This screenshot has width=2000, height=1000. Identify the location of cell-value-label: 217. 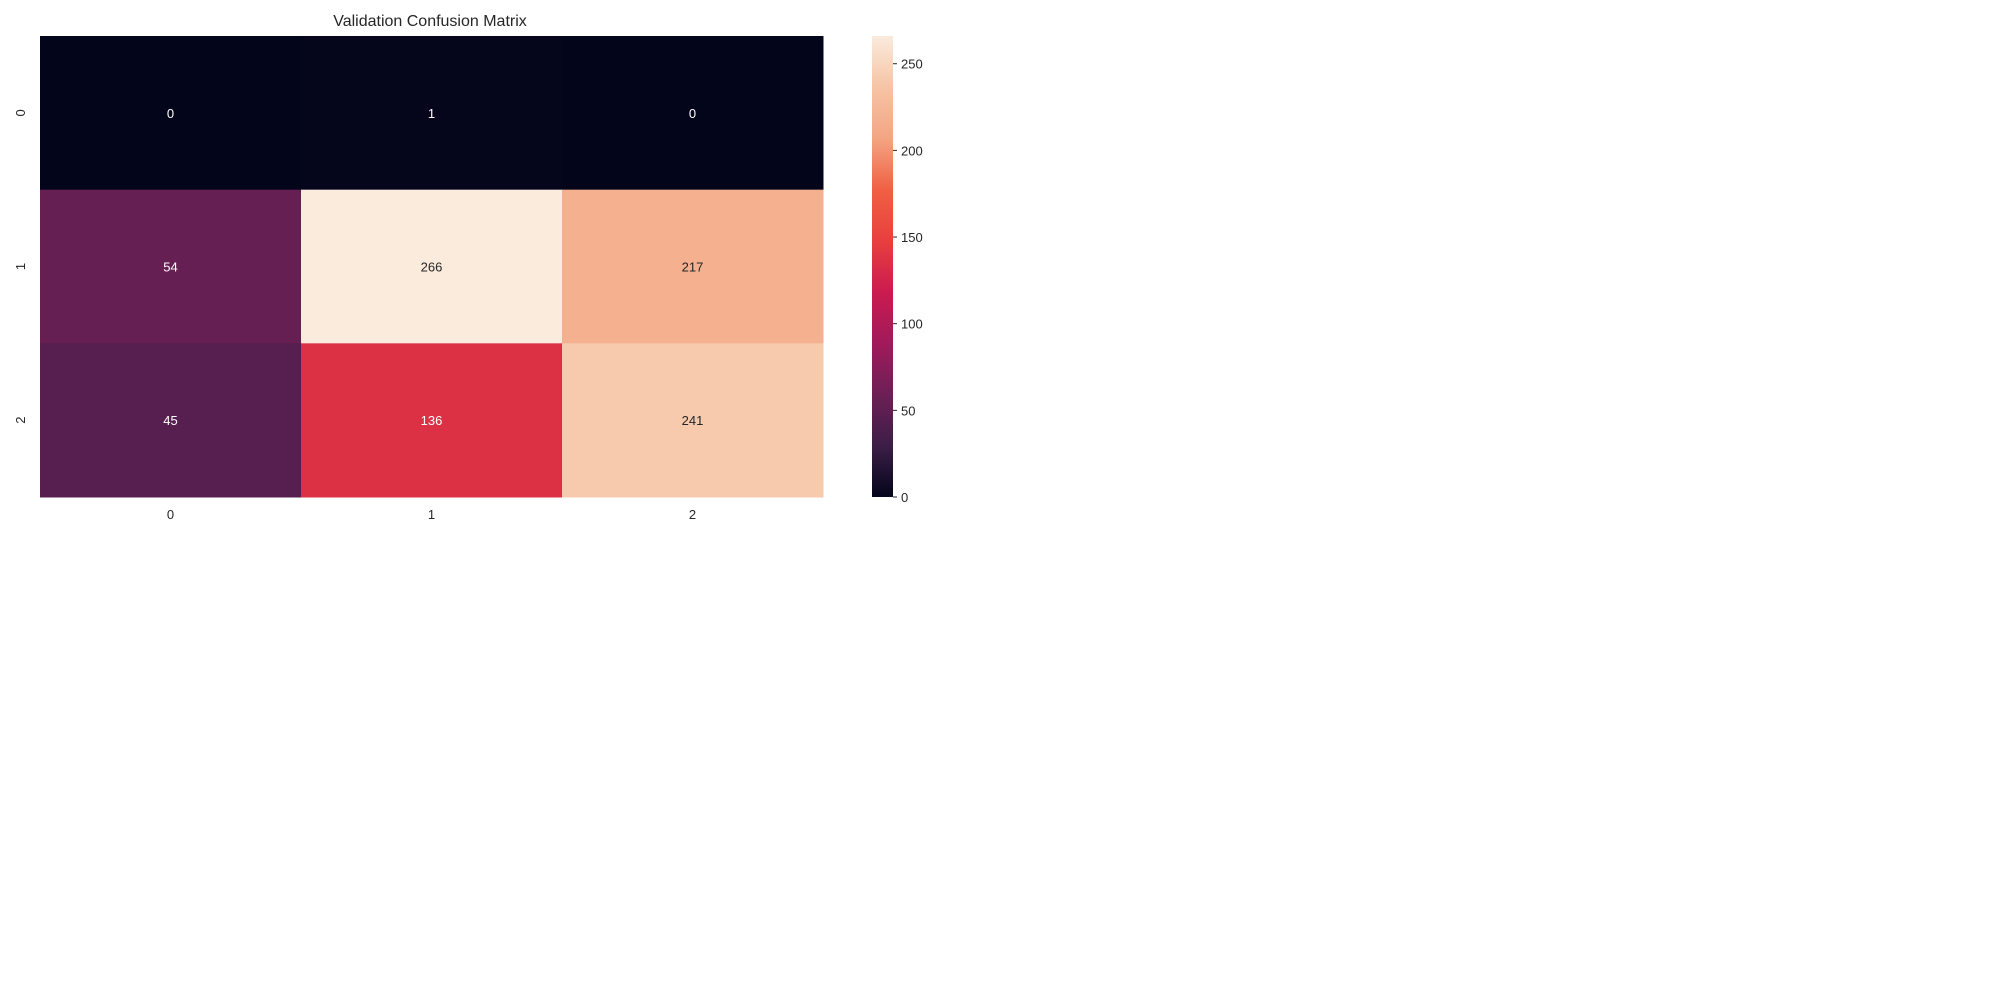
(693, 267).